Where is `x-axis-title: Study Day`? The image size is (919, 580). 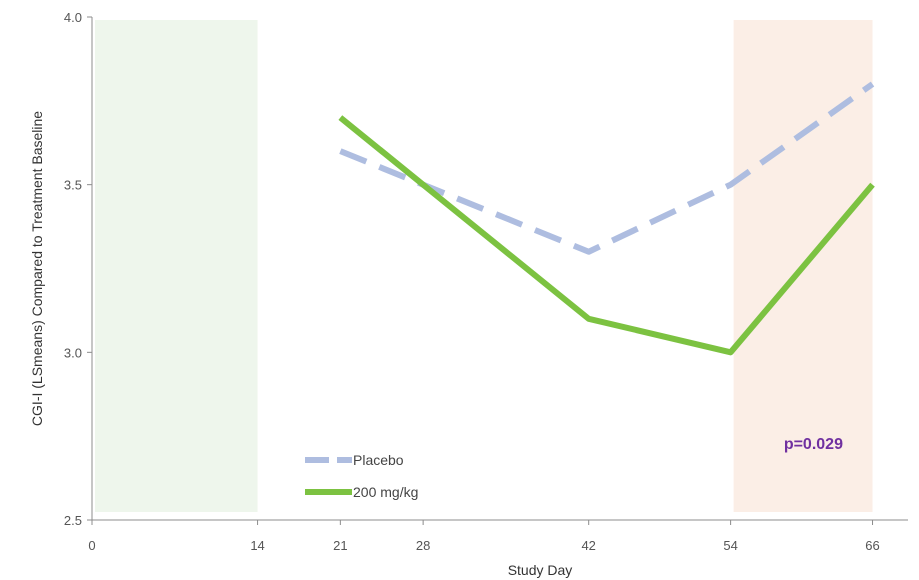 x-axis-title: Study Day is located at coordinates (540, 570).